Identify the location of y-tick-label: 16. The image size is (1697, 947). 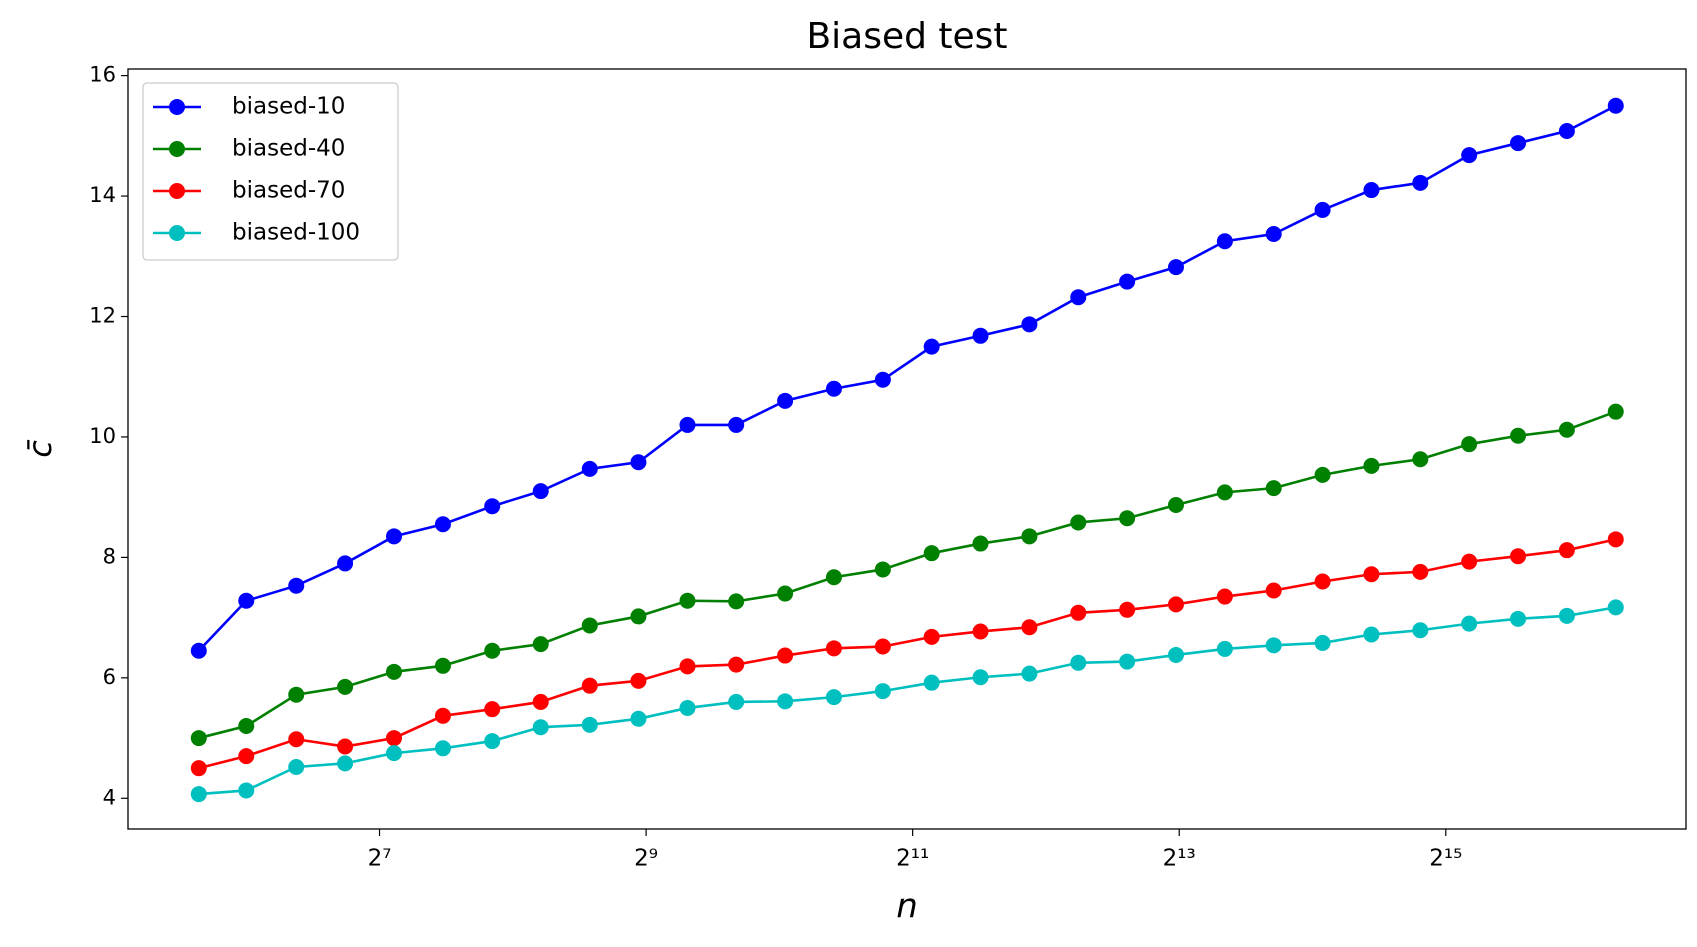
(102, 75).